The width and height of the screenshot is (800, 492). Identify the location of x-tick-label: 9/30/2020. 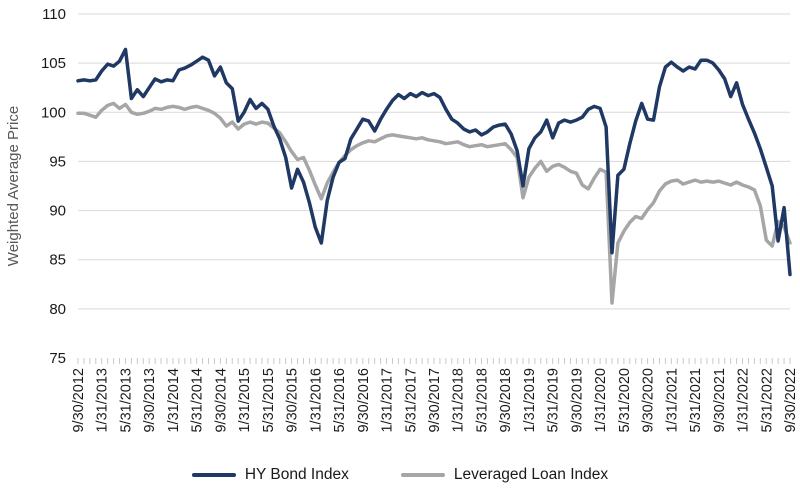
(649, 400).